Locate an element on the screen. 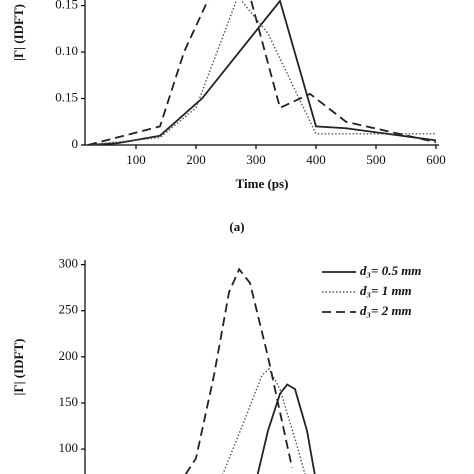  y-tick-label: 0.10 is located at coordinates (66, 50).